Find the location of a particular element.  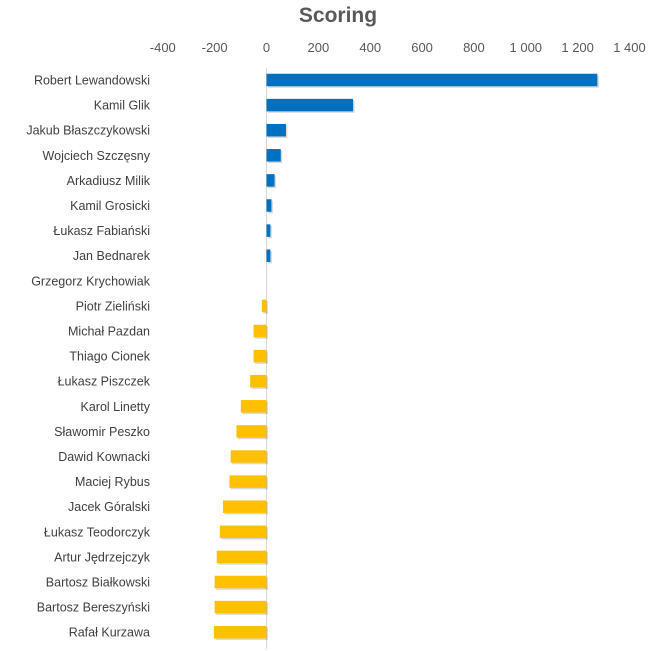

category-label: Bartosz Białkowski is located at coordinates (98, 583).